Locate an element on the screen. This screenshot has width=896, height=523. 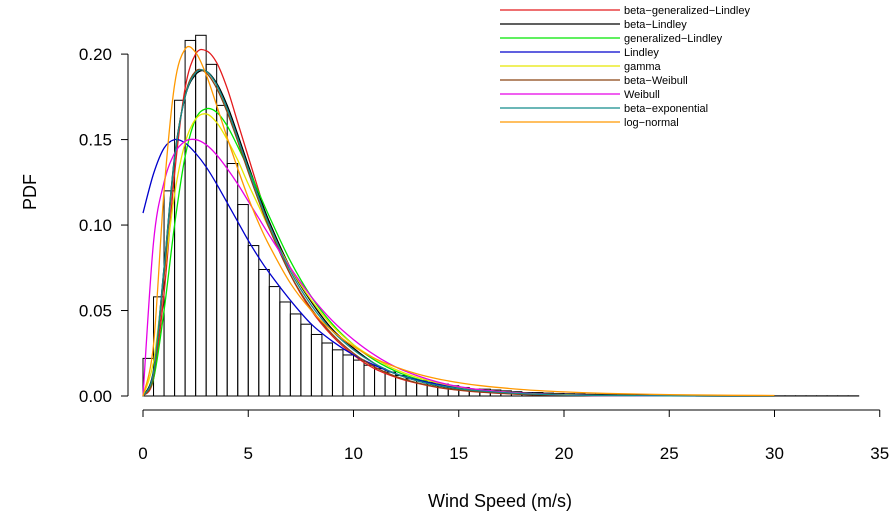
y-tick-label: 0.15 is located at coordinates (95, 140).